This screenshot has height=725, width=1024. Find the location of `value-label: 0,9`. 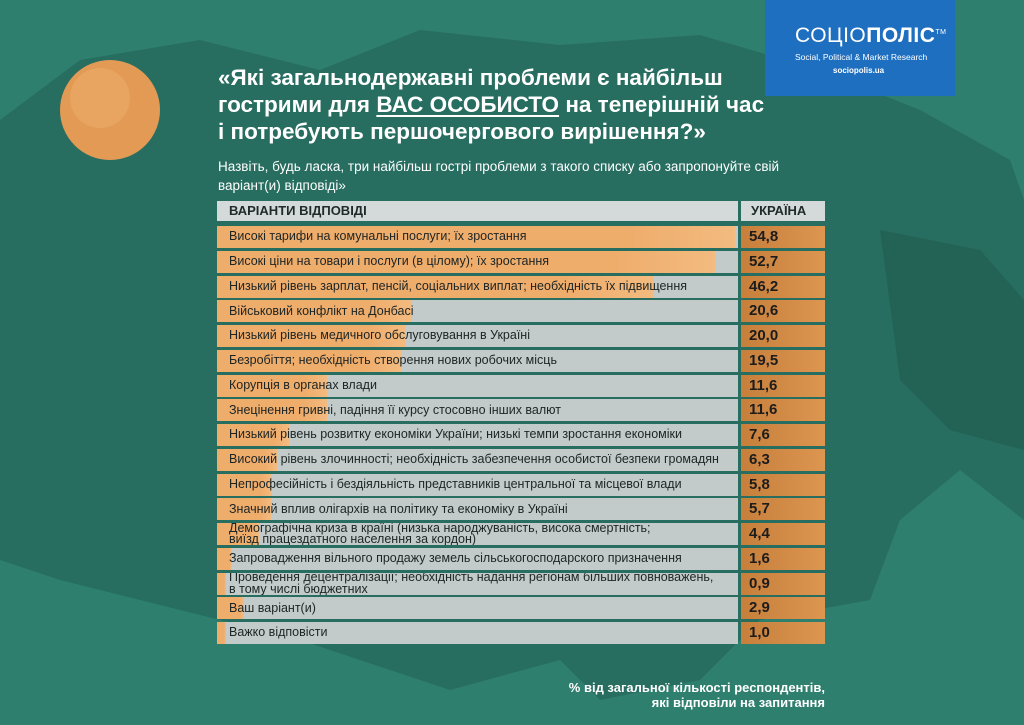

value-label: 0,9 is located at coordinates (783, 583).